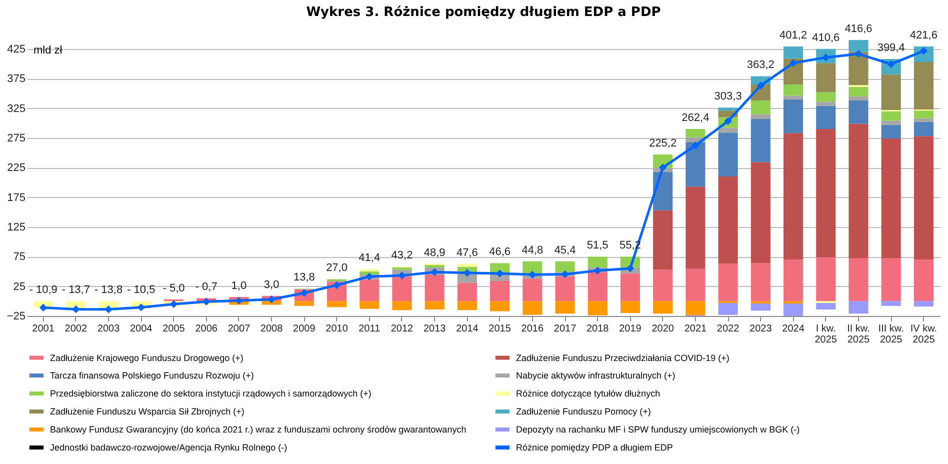 The width and height of the screenshot is (948, 464). What do you see at coordinates (76, 290) in the screenshot?
I see `data-label: - 13,7` at bounding box center [76, 290].